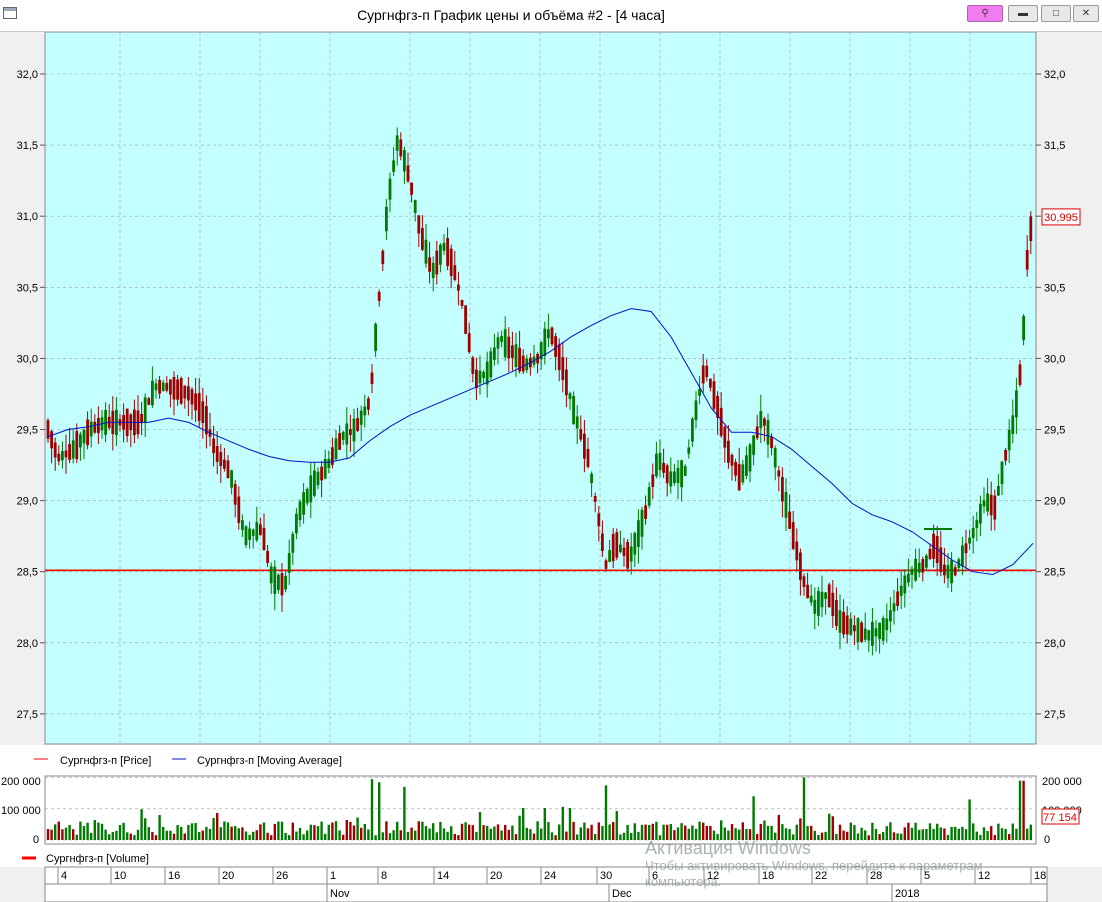  I want to click on minimize-button: ▬, so click(1023, 13).